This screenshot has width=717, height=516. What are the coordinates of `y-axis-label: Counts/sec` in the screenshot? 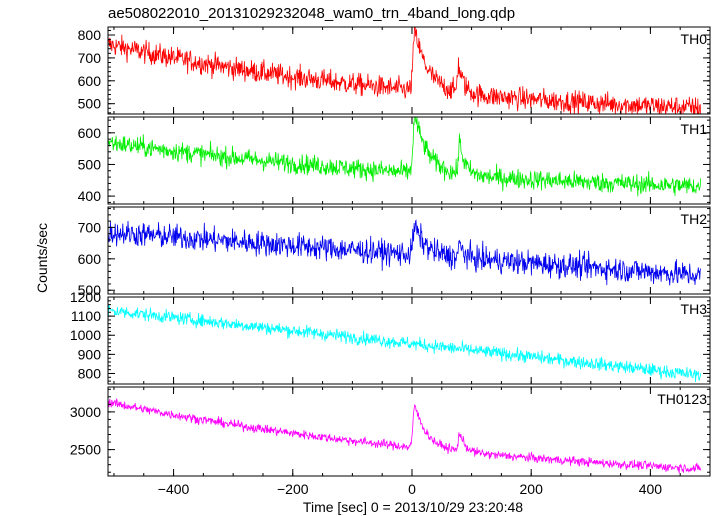 It's located at (42, 258).